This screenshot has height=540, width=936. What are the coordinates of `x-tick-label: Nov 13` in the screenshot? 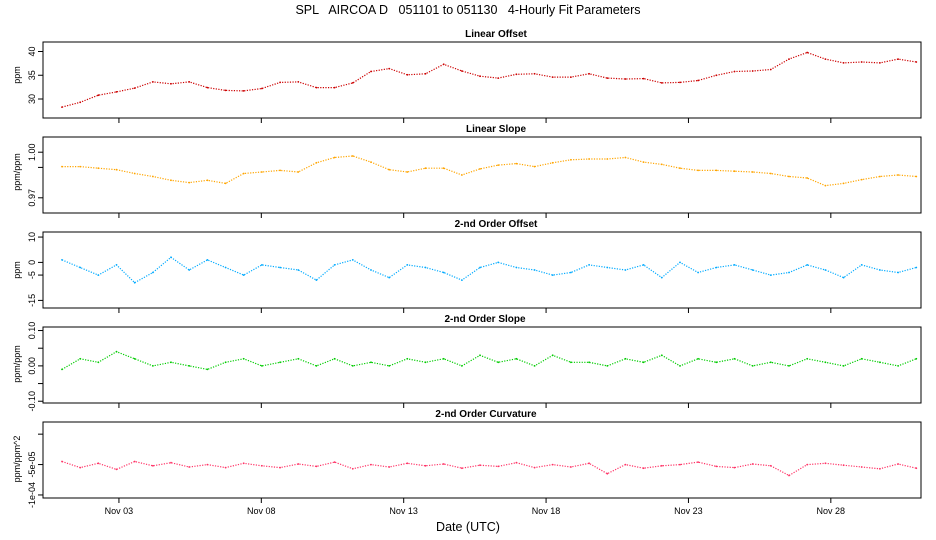 It's located at (403, 511).